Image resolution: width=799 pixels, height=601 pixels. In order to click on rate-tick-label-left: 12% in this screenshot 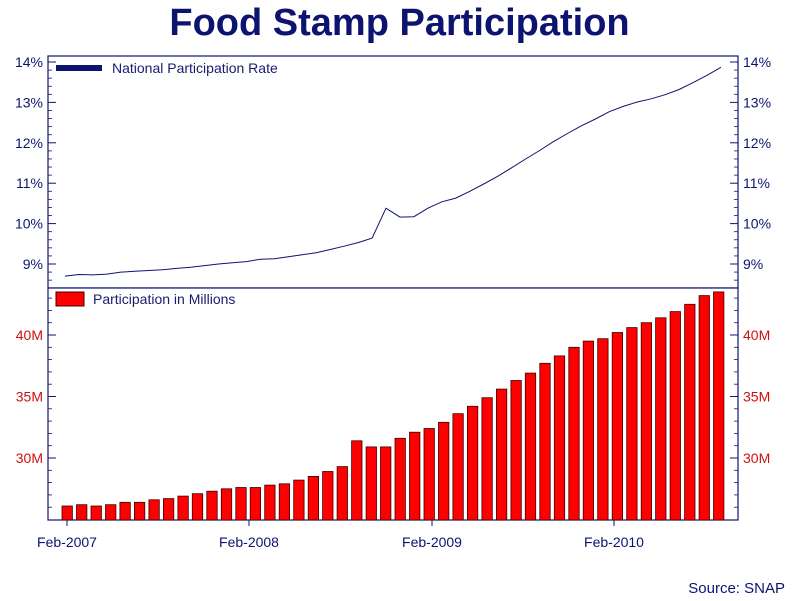, I will do `click(29, 143)`.